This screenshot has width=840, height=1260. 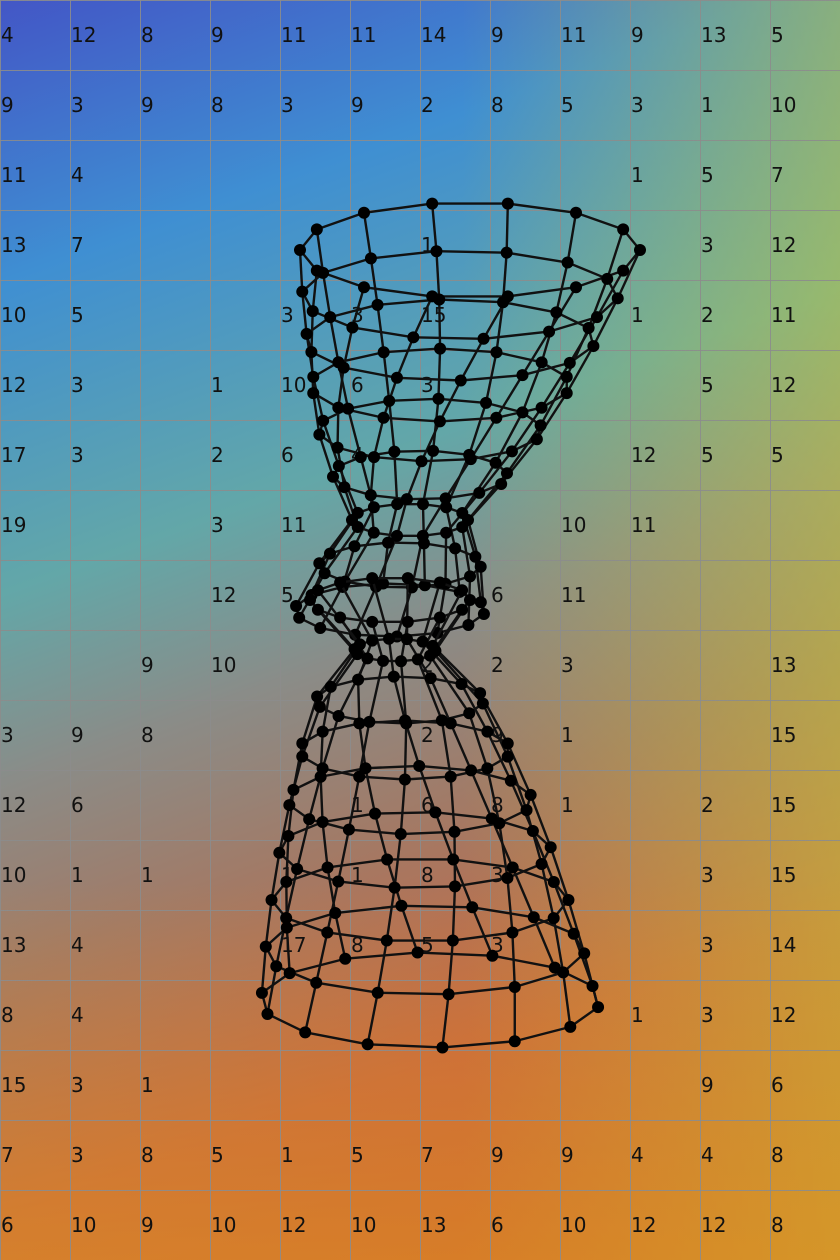 What do you see at coordinates (294, 385) in the screenshot?
I see `grid-cell-number: 10` at bounding box center [294, 385].